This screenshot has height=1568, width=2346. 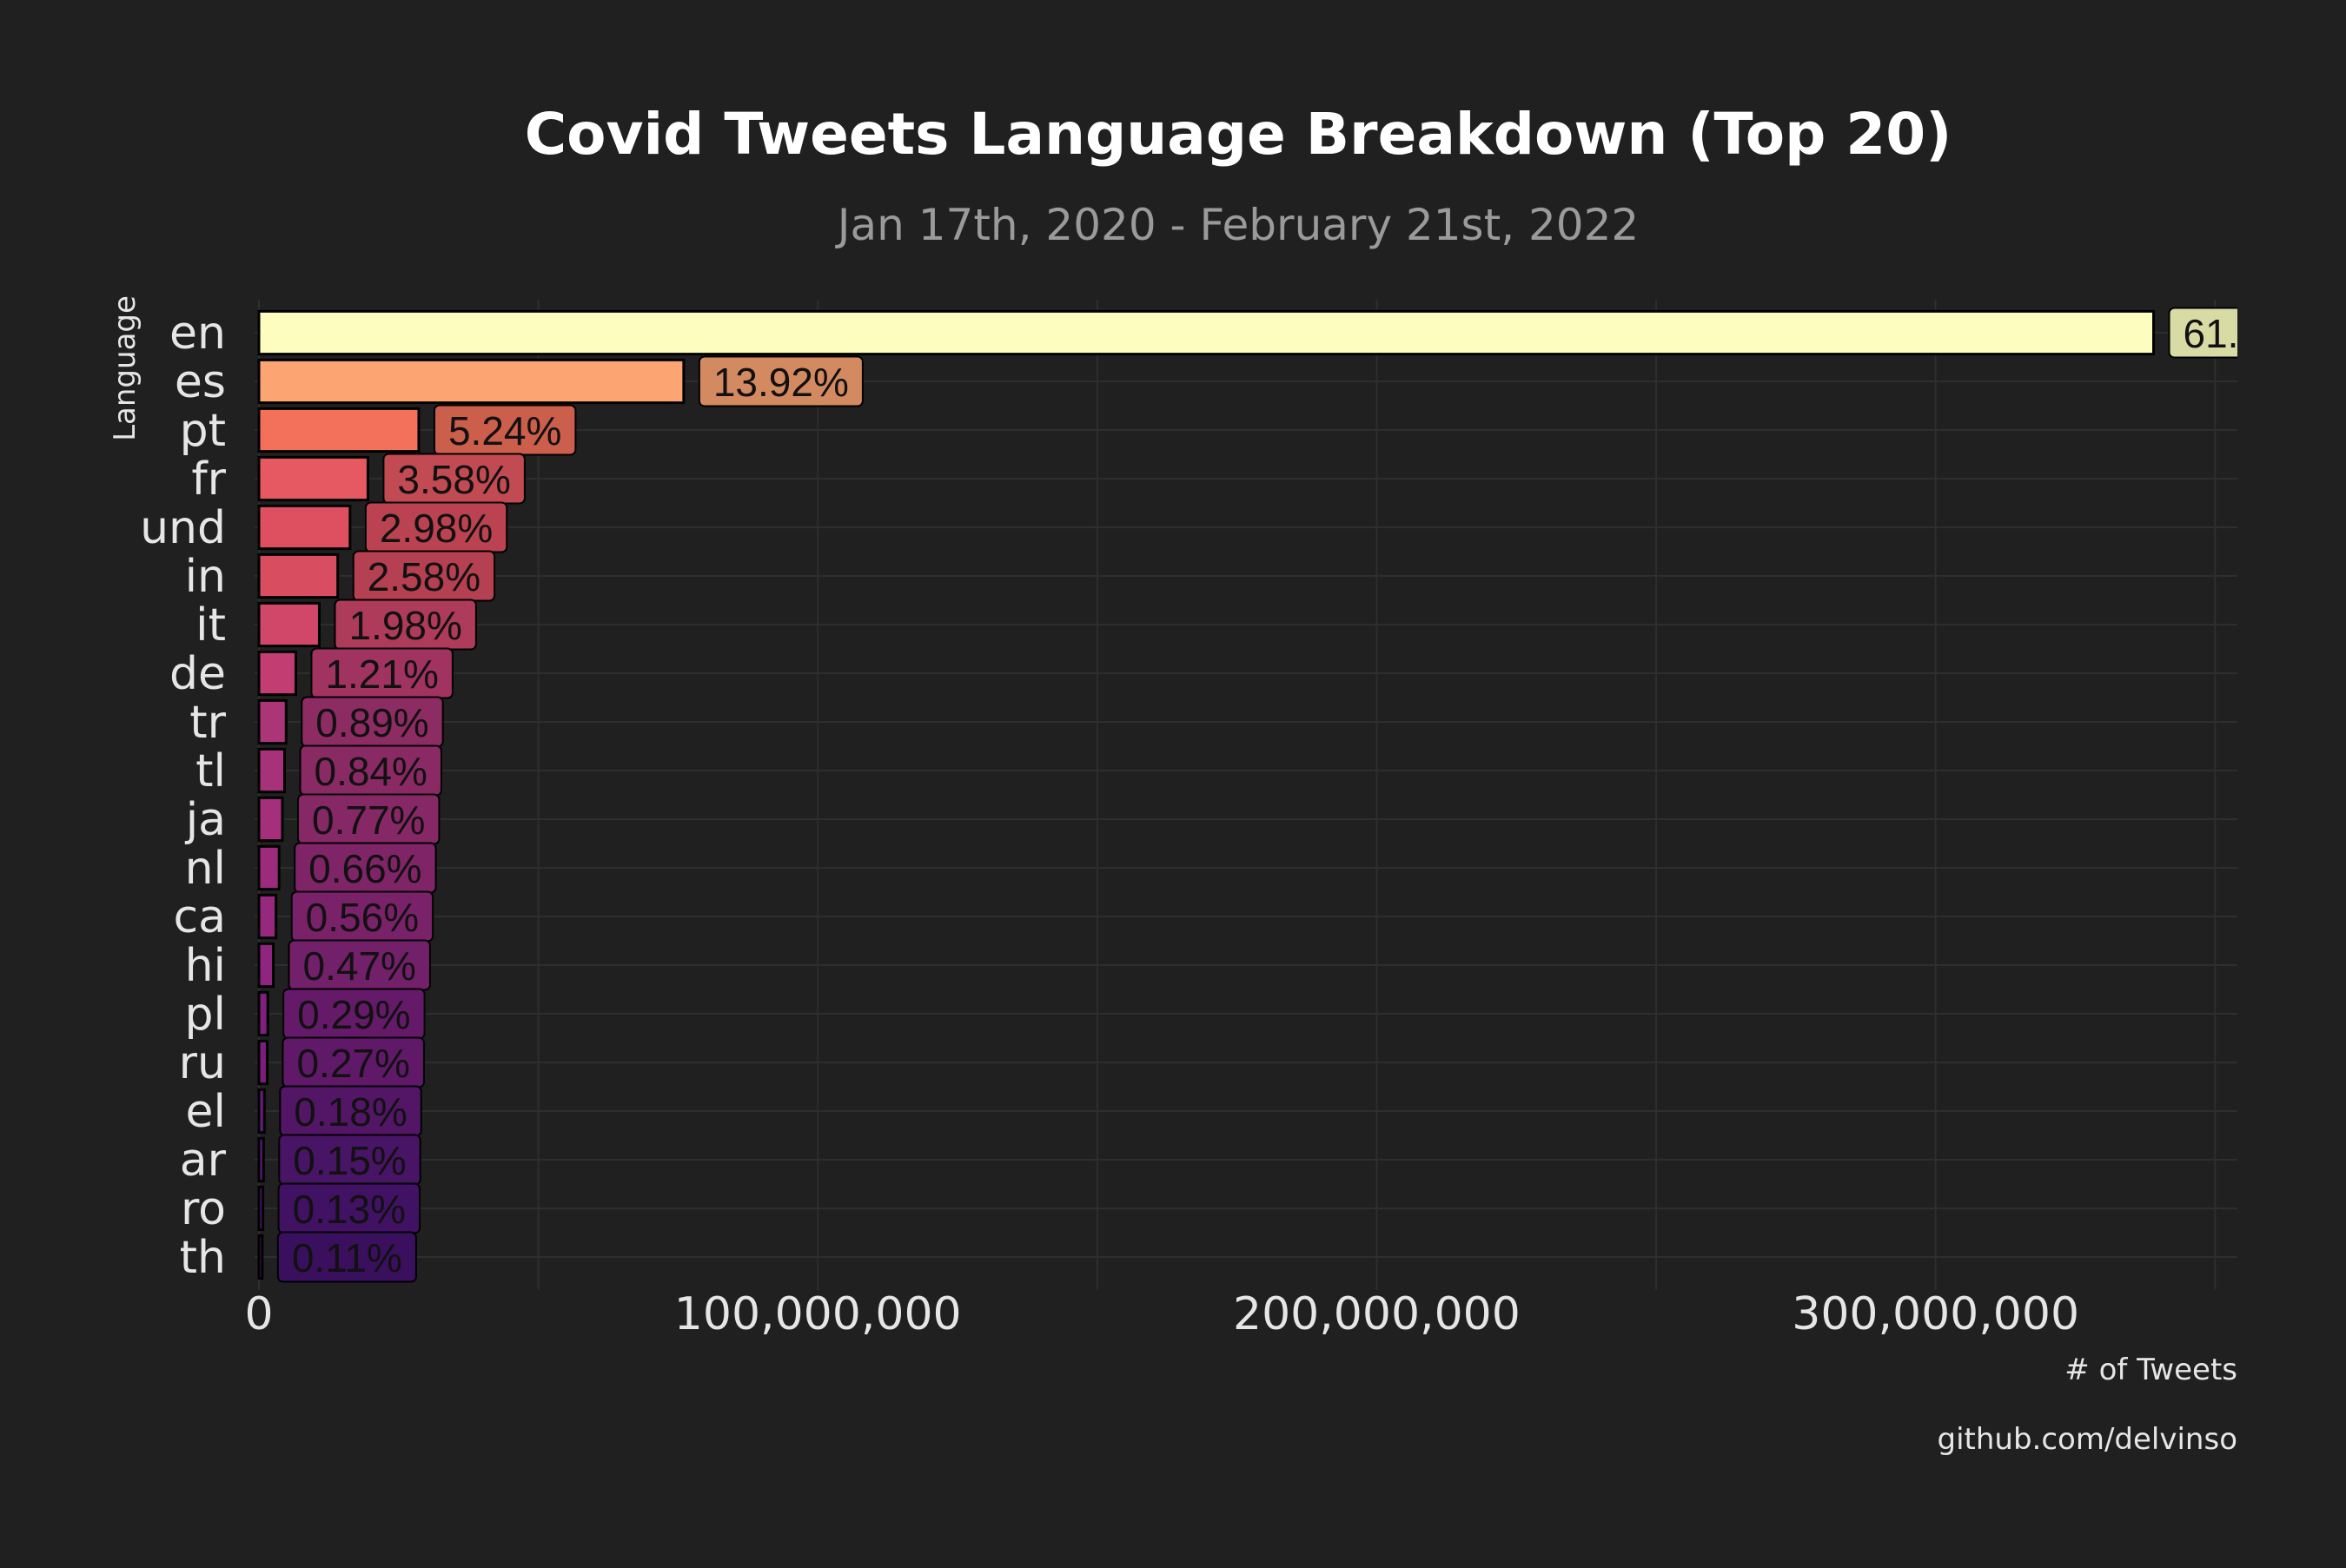 I want to click on data-label-text-ja: 0.77%, so click(x=369, y=820).